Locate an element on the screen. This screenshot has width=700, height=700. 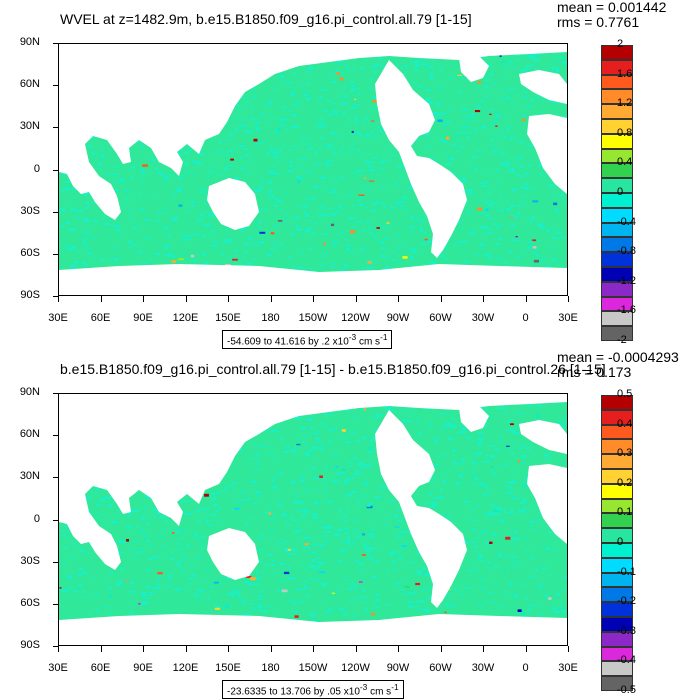
rms-value: rms = 0.7761 is located at coordinates (598, 22).